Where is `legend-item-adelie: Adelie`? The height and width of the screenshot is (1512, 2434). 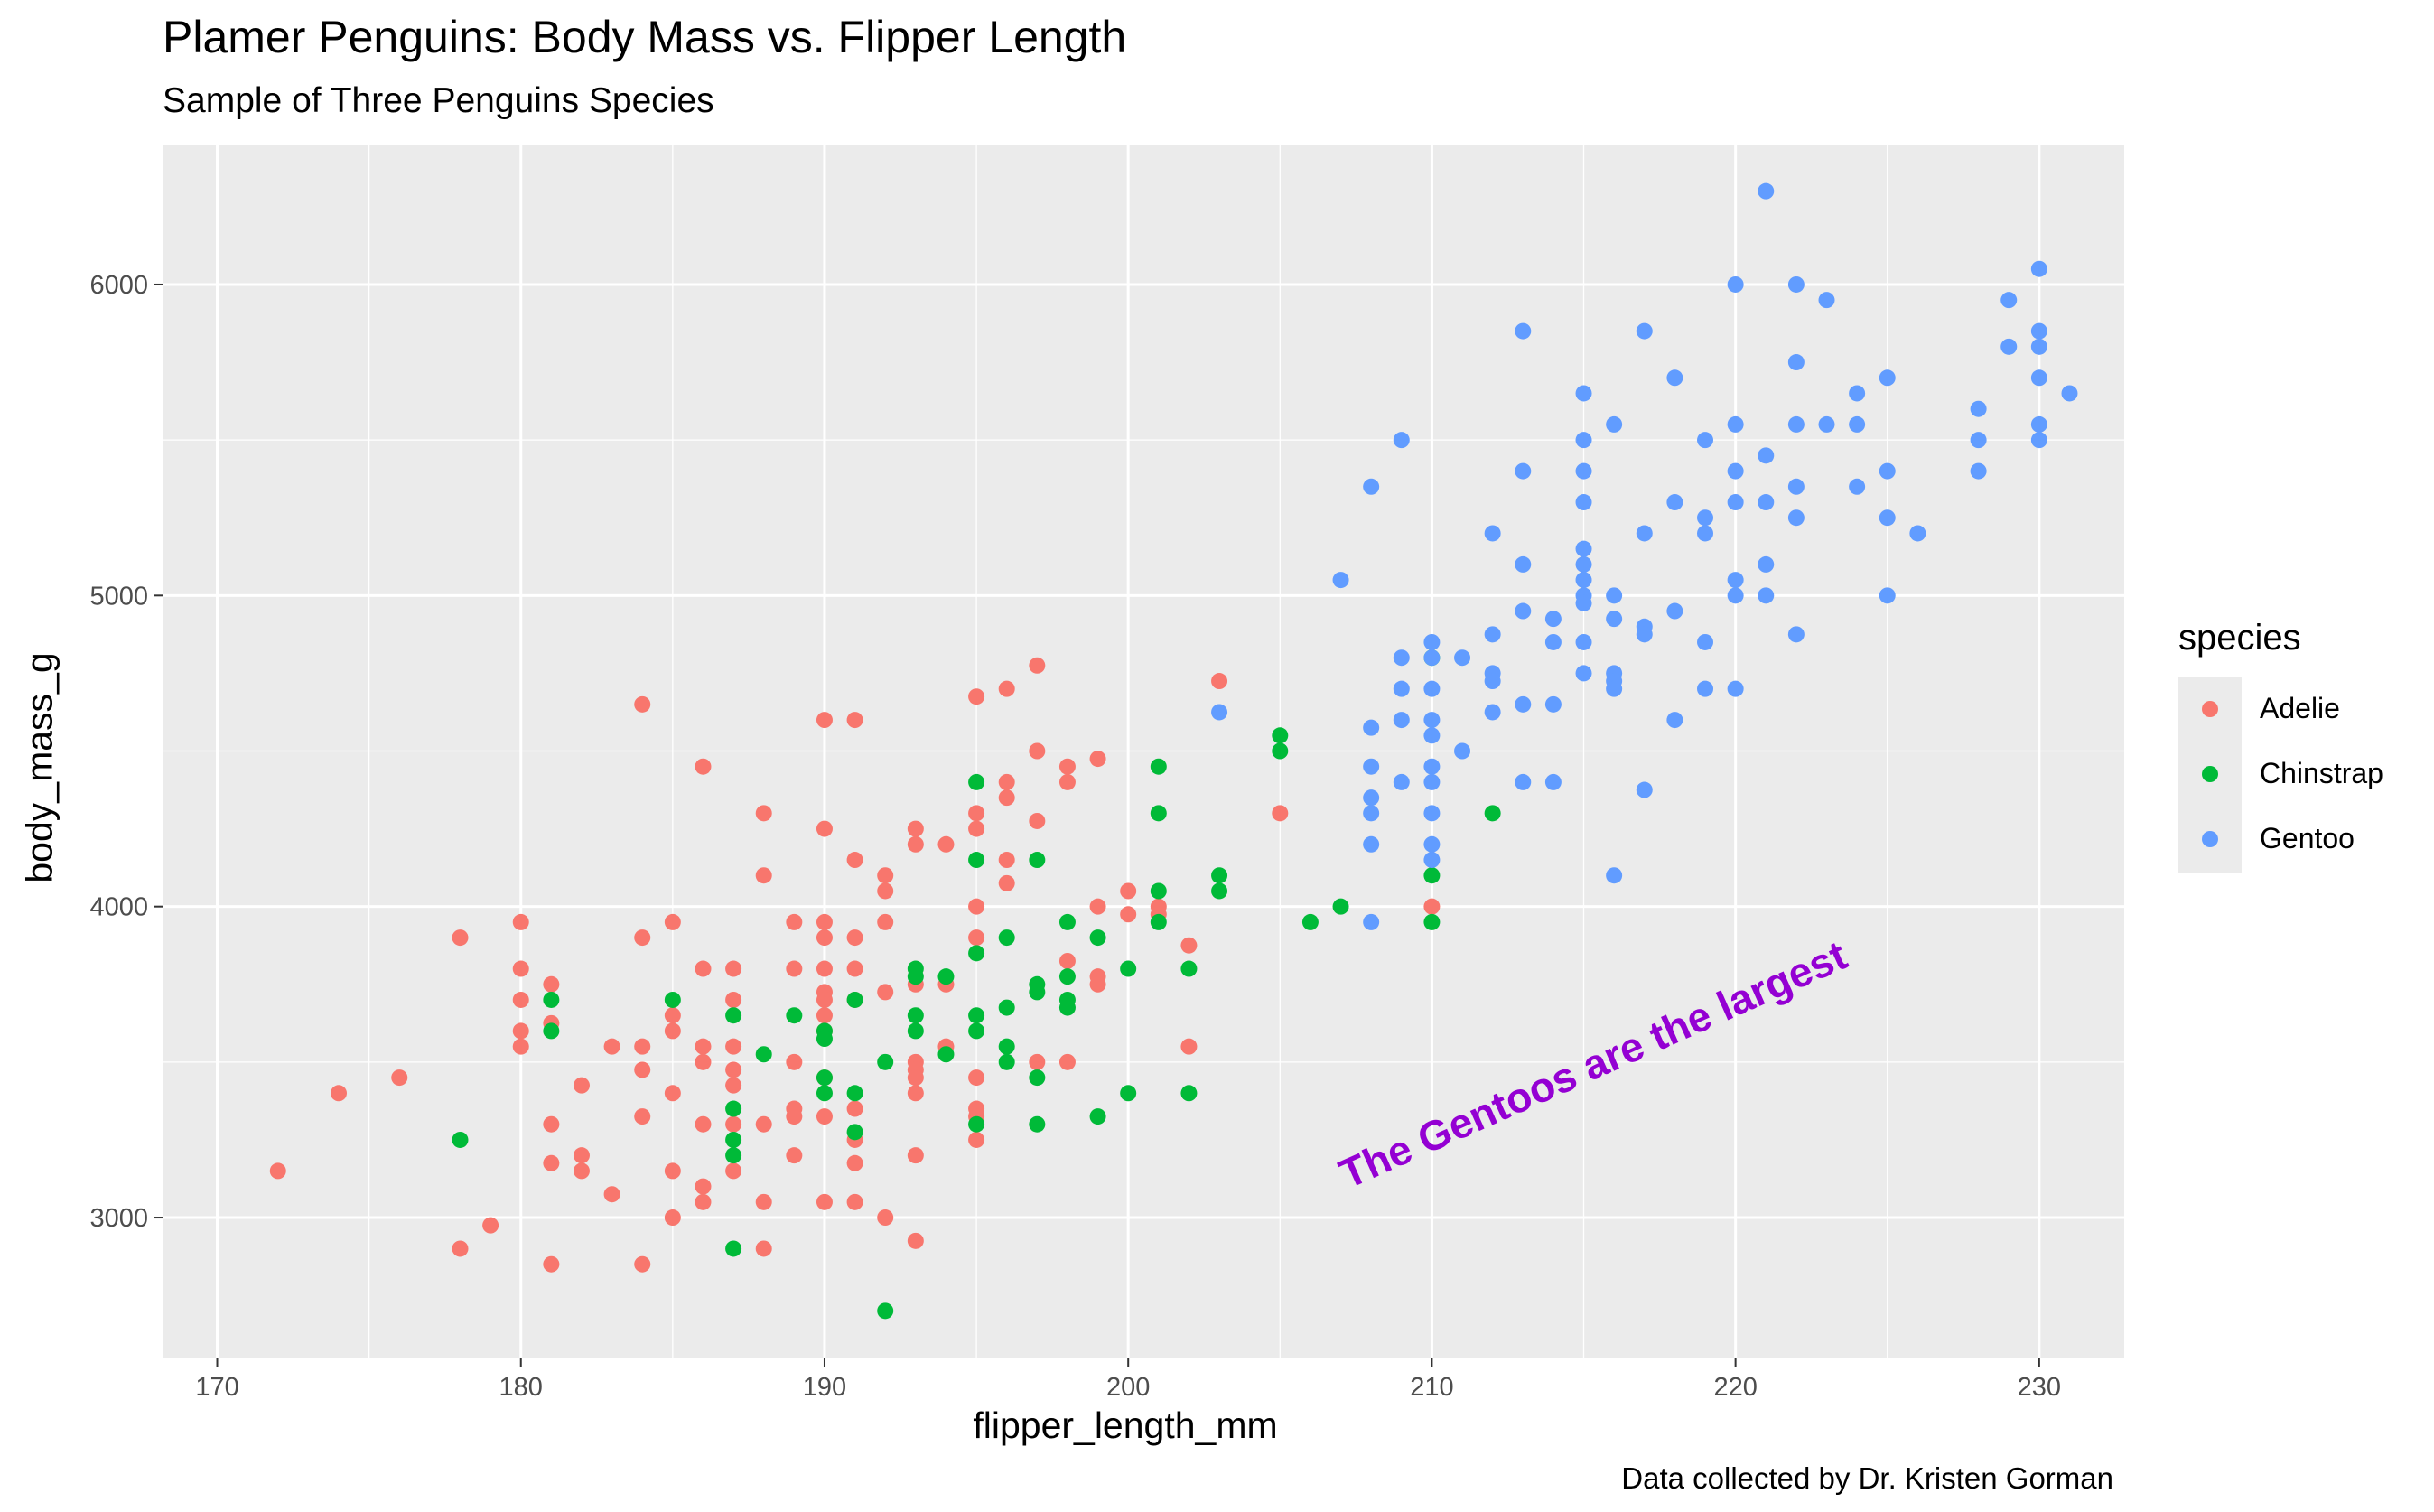
legend-item-adelie: Adelie is located at coordinates (2295, 709).